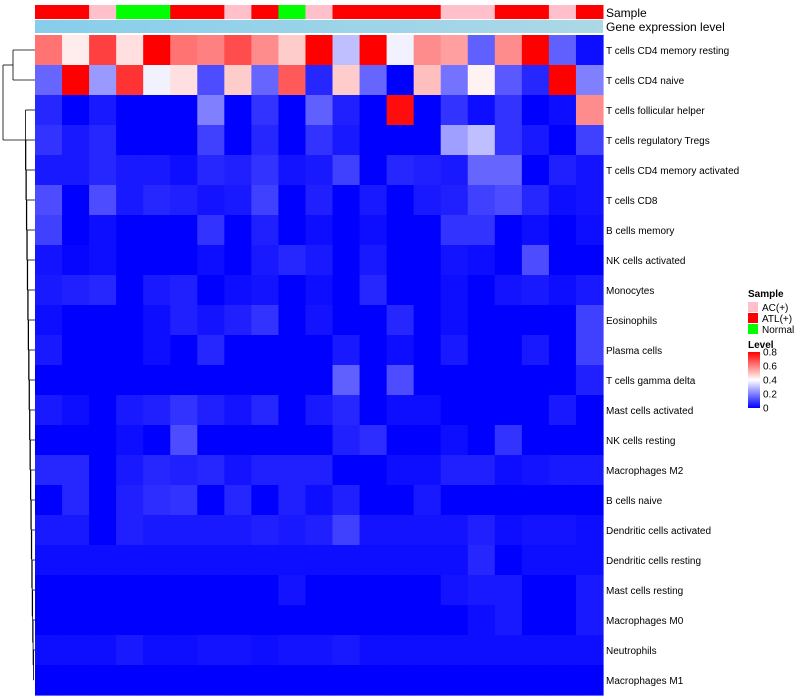 This screenshot has width=800, height=700. I want to click on legend-swatch, so click(753, 307).